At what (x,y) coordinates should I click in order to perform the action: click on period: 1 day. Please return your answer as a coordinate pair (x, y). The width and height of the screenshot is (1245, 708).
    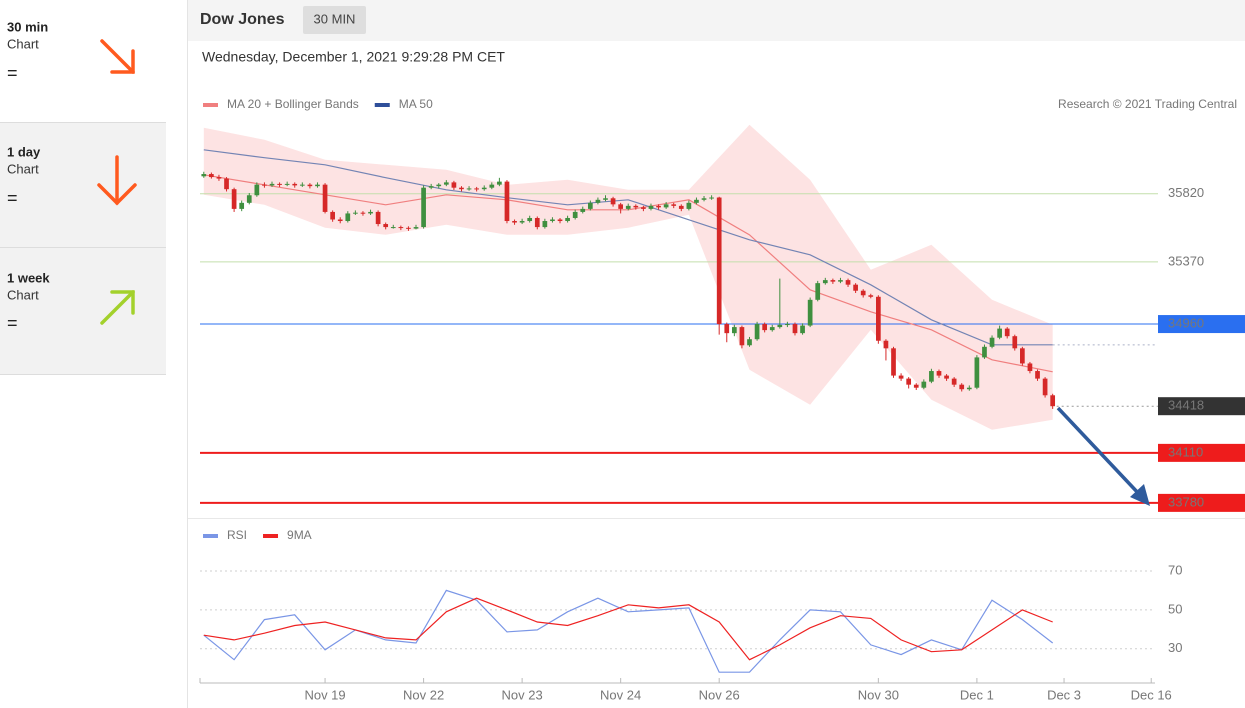
    Looking at the image, I should click on (24, 151).